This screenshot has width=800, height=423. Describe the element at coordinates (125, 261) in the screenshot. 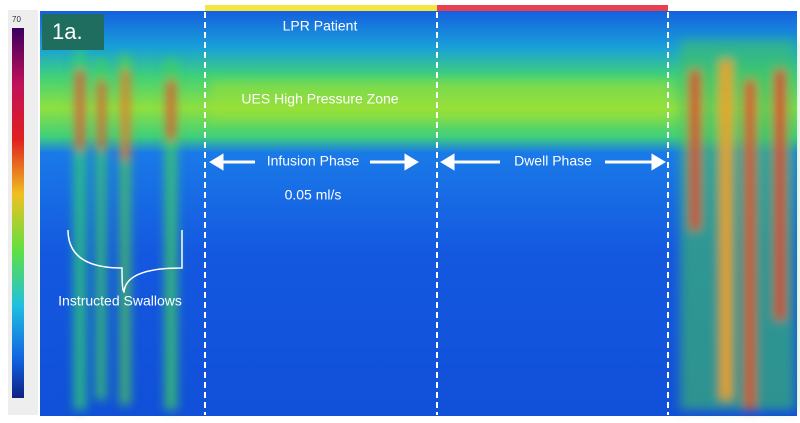

I see `swallow-brace` at that location.